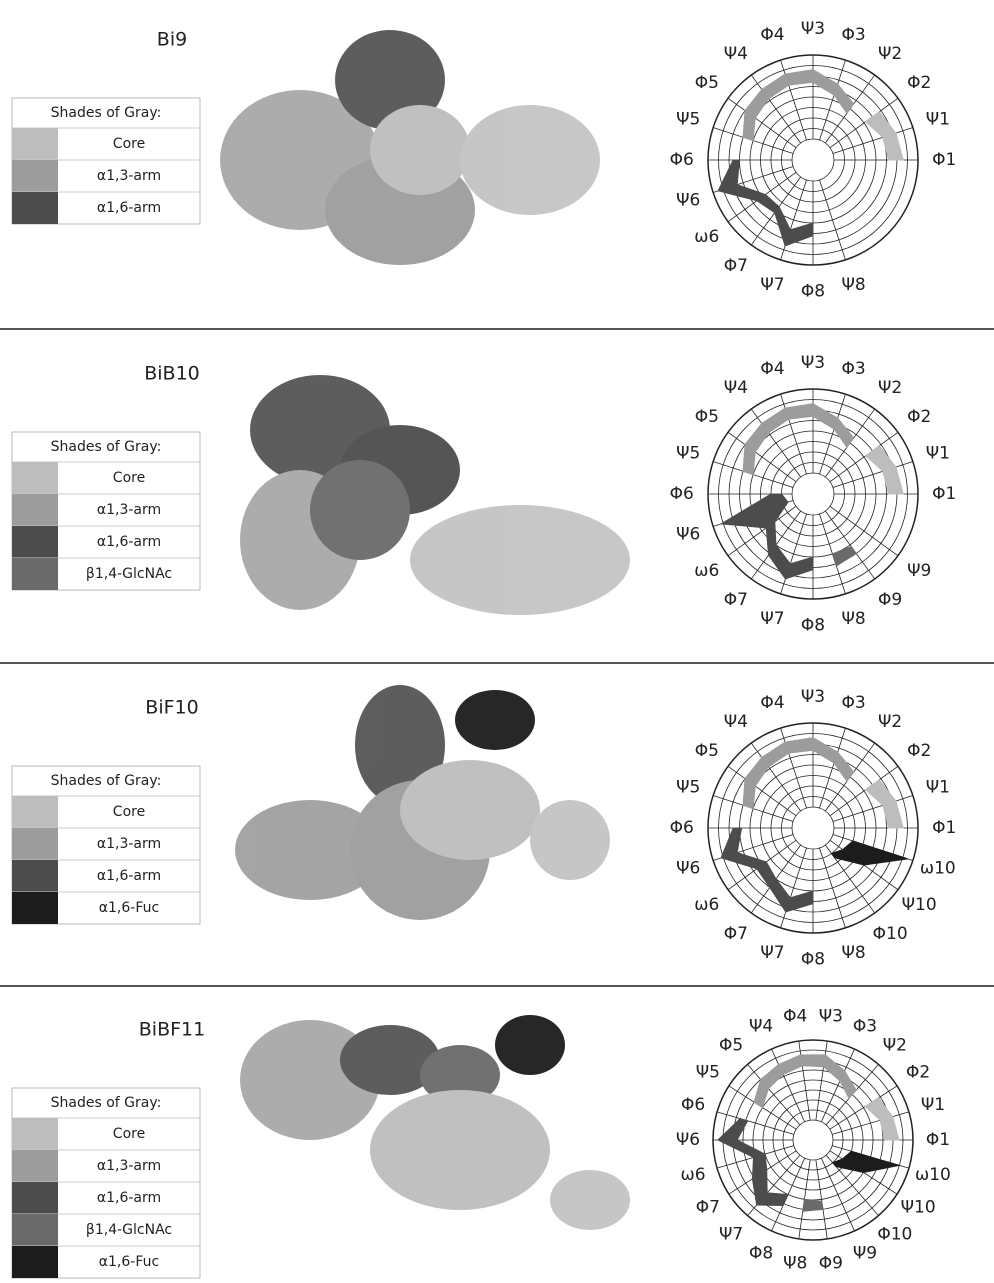  I want to click on radar-label: Ψ3, so click(831, 1016).